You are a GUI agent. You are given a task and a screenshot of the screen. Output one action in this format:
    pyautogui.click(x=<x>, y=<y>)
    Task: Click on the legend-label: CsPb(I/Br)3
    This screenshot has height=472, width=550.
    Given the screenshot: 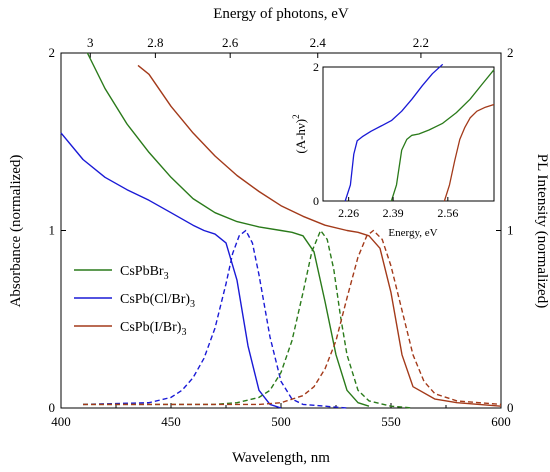 What is the action you would take?
    pyautogui.click(x=153, y=329)
    